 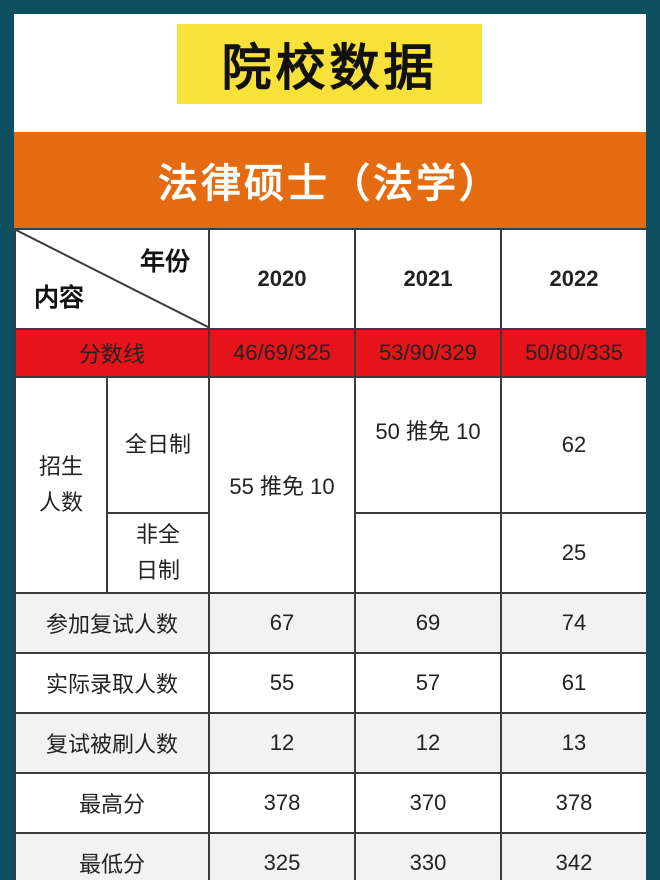 What do you see at coordinates (61, 485) in the screenshot?
I see `enrollment-label: 招生 人数` at bounding box center [61, 485].